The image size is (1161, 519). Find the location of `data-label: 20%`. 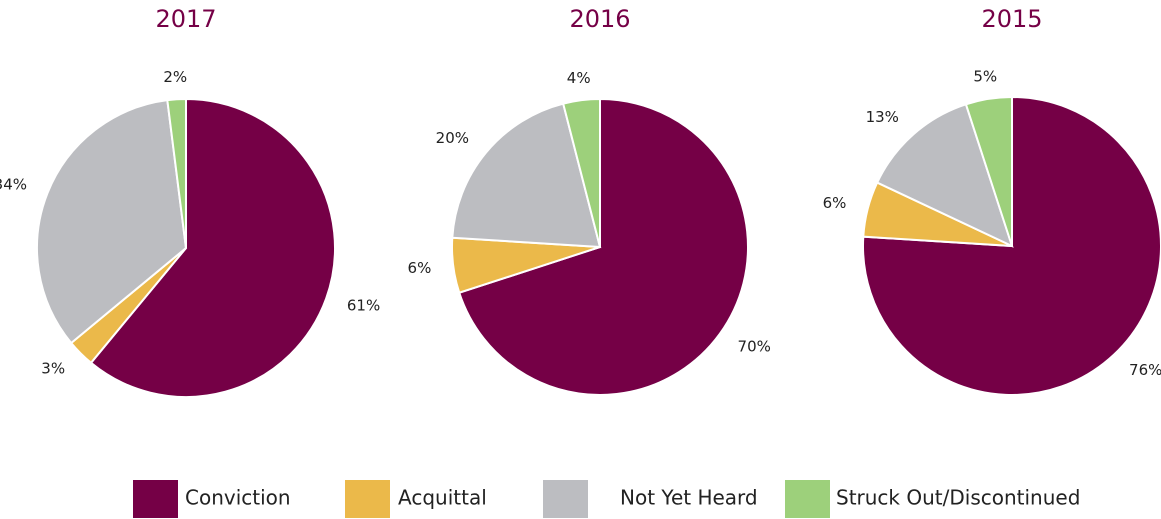

data-label: 20% is located at coordinates (452, 138).